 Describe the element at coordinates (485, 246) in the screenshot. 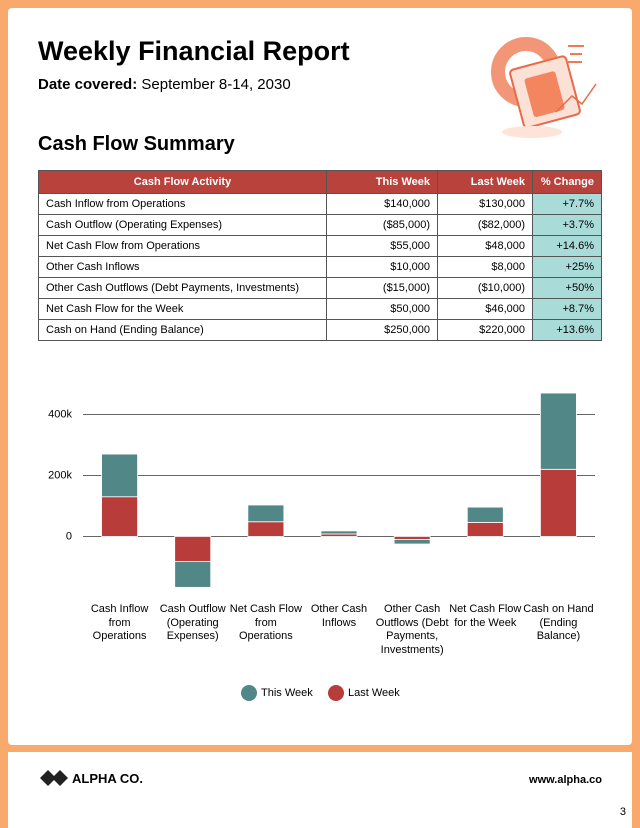

I see `cell: $48,000` at that location.